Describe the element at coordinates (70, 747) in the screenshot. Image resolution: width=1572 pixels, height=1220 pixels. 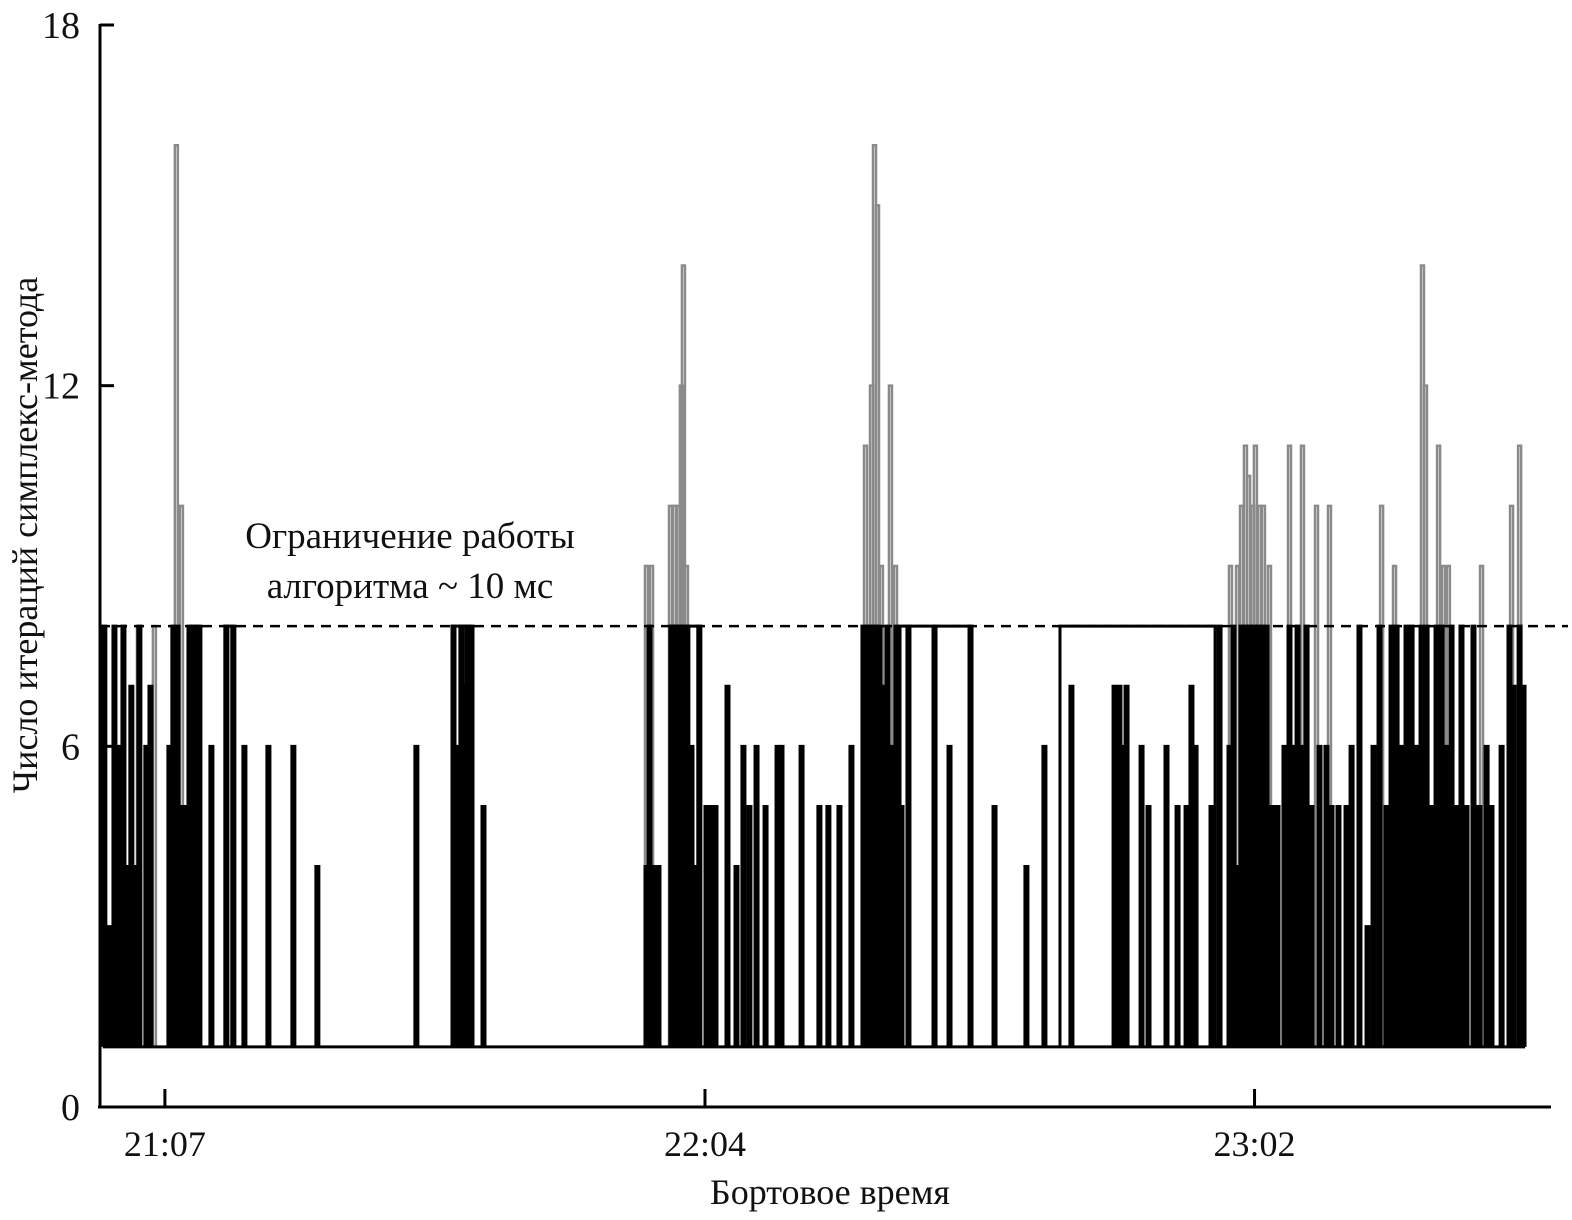
I see `y-tick-label: 6` at that location.